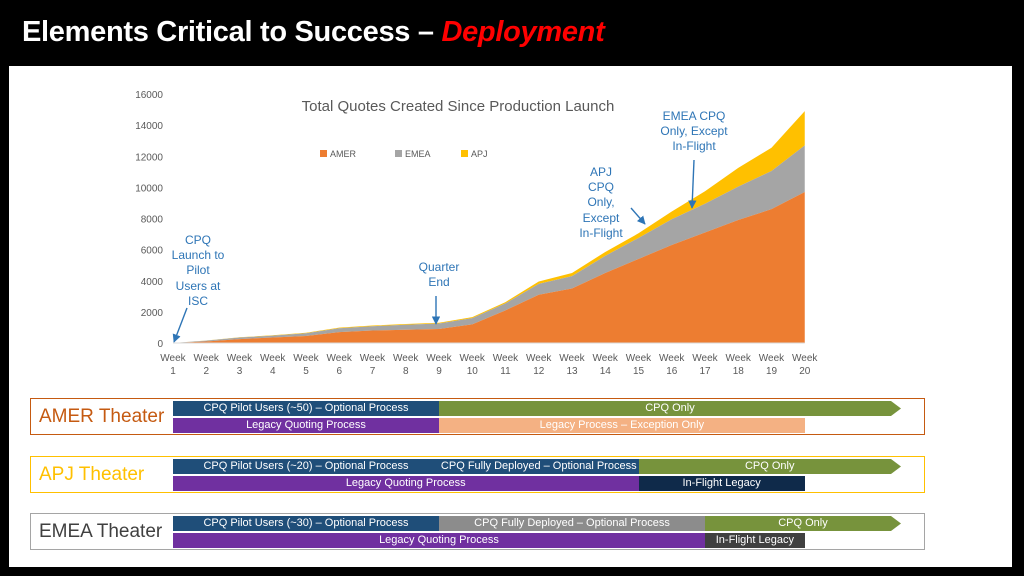 This screenshot has height=576, width=1024. What do you see at coordinates (152, 313) in the screenshot?
I see `y-tick-label: 2000` at bounding box center [152, 313].